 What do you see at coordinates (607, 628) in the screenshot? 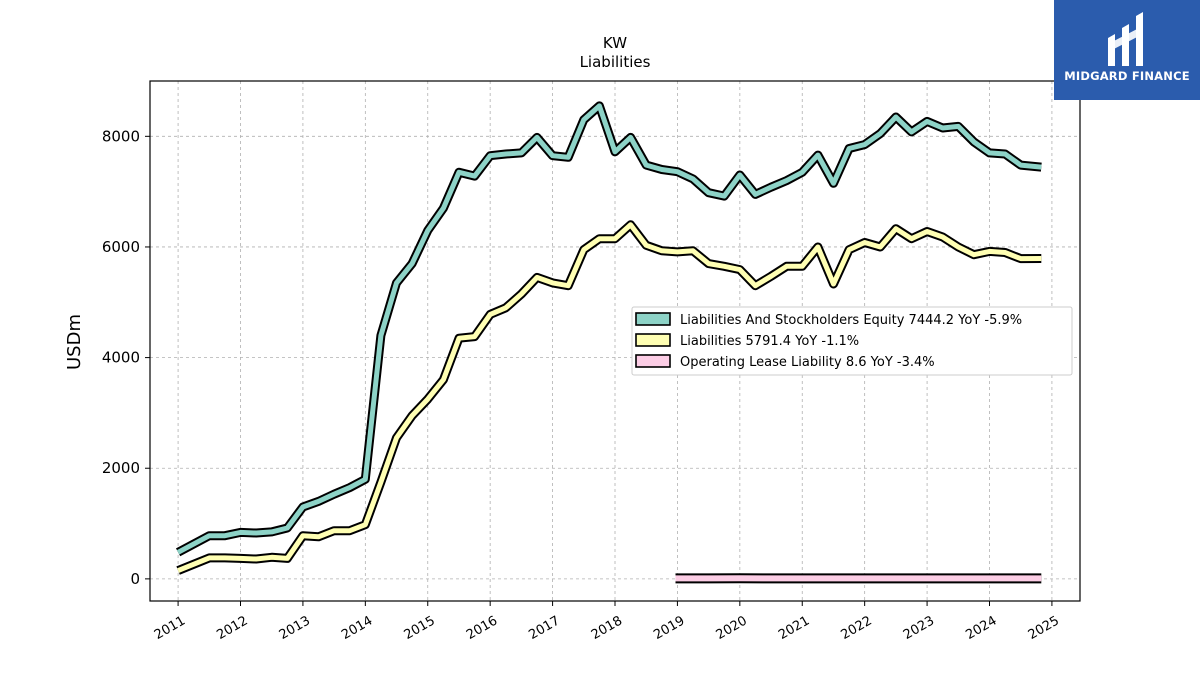
I see `x-tick-label: 2018` at bounding box center [607, 628].